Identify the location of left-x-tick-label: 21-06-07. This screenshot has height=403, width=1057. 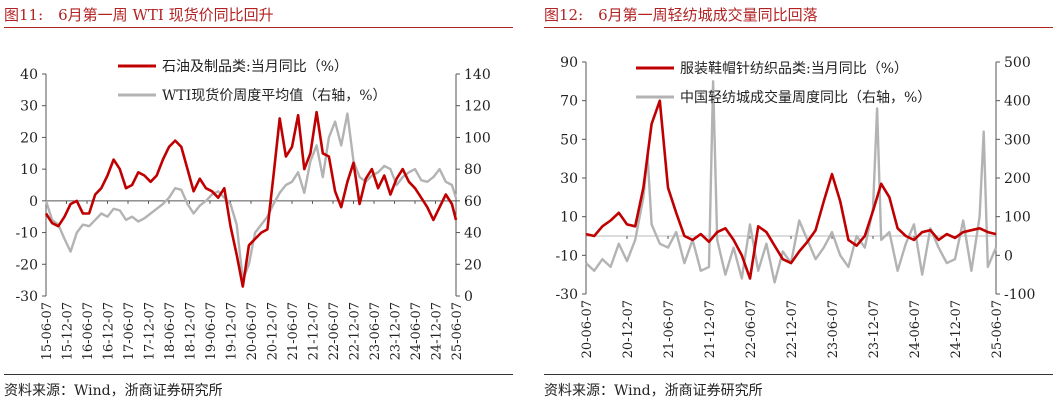
(293, 331).